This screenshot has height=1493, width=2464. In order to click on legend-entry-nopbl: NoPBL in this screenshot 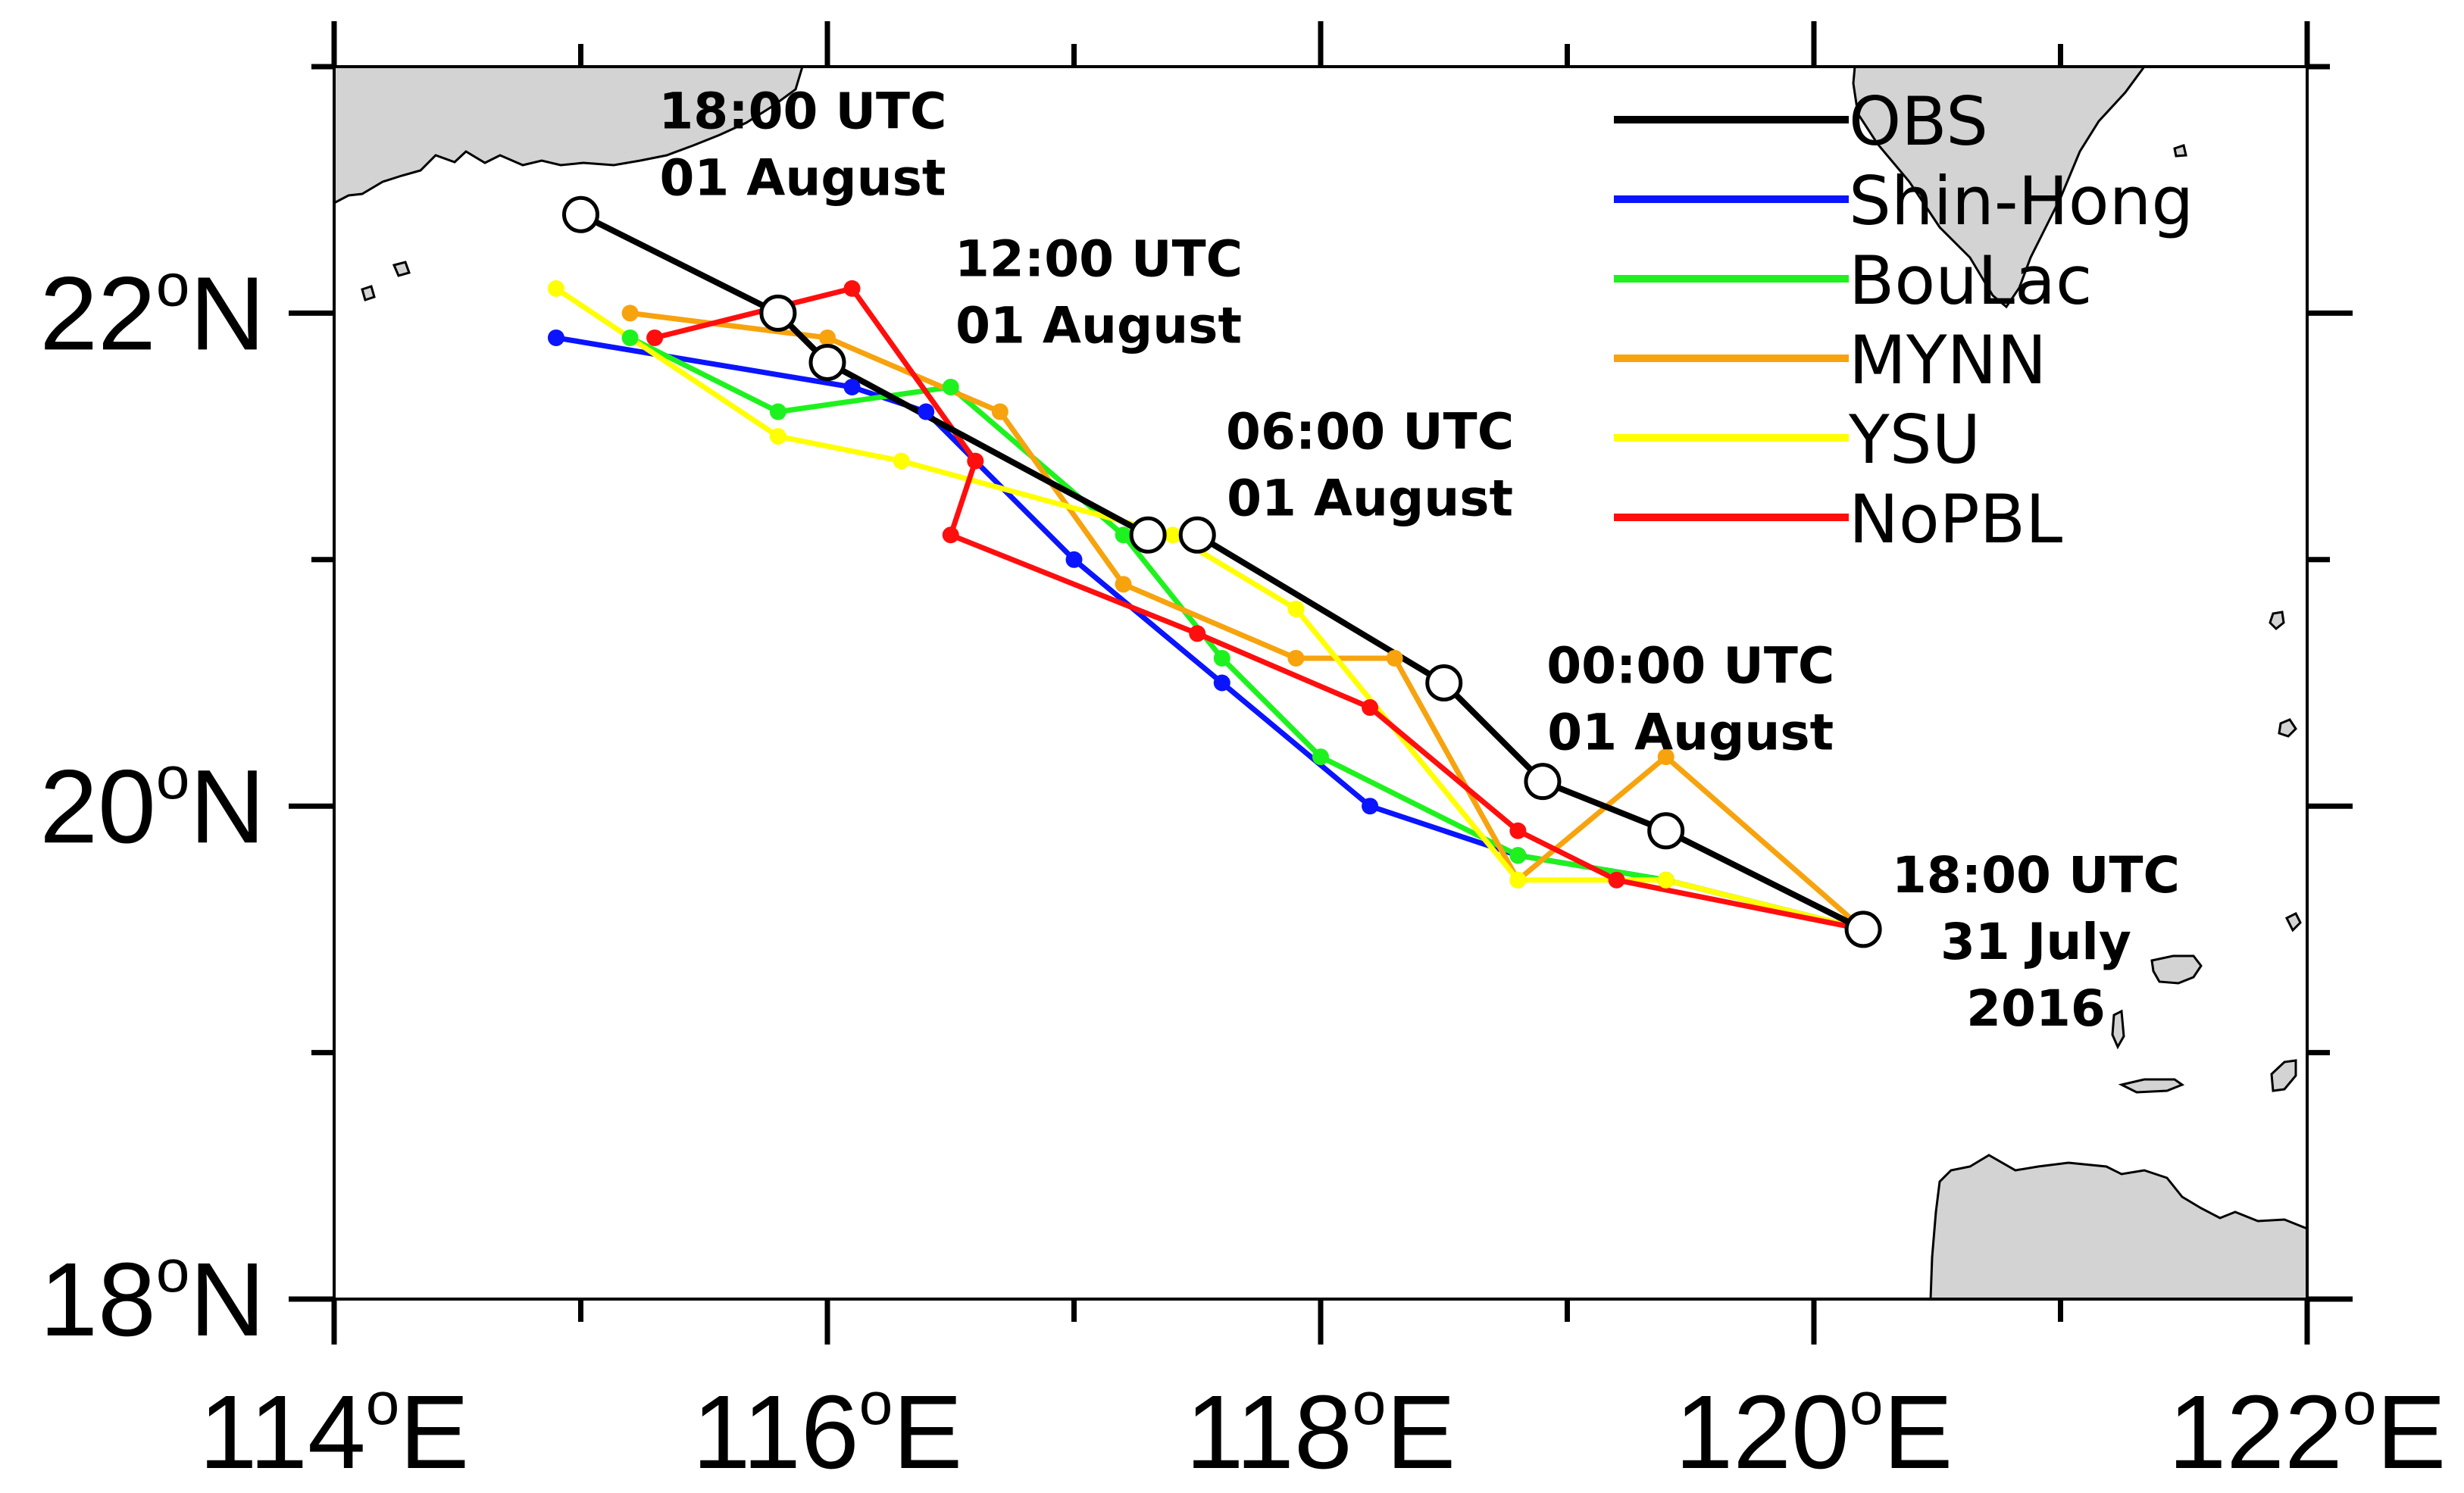, I will do `click(1838, 519)`.